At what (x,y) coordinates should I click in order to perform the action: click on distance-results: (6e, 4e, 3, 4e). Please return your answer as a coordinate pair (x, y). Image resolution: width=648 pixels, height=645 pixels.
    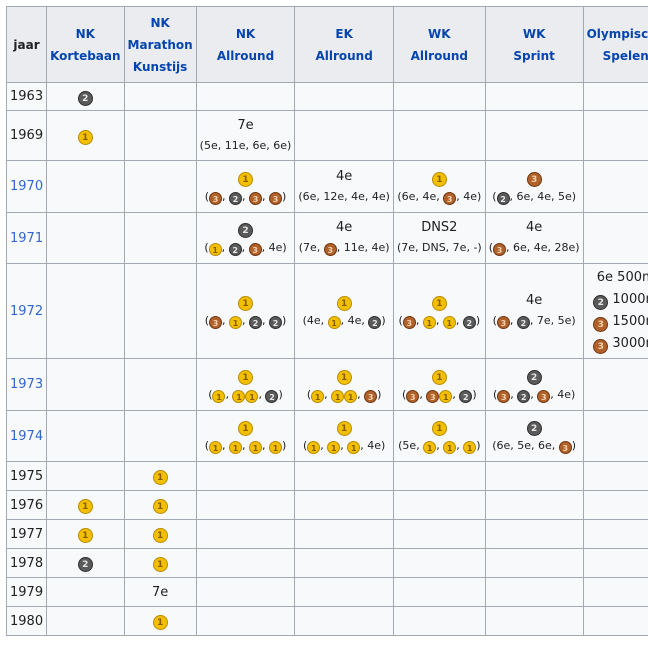
    Looking at the image, I should click on (439, 197).